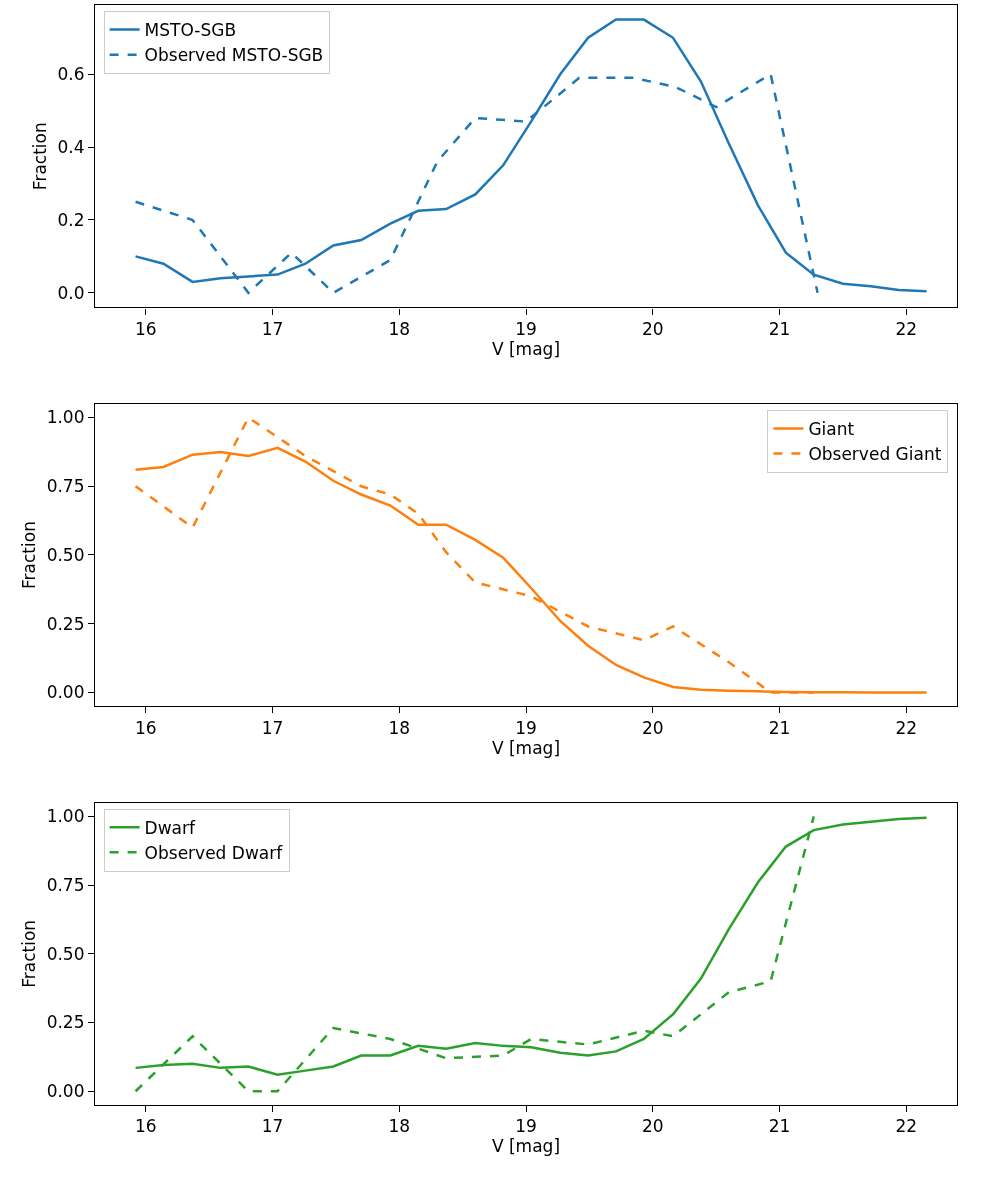  I want to click on legend-label: Observed Giant, so click(875, 454).